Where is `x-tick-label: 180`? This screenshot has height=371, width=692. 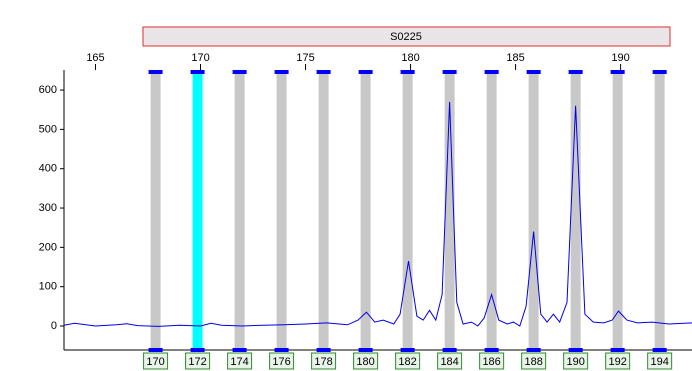
x-tick-label: 180 is located at coordinates (410, 58).